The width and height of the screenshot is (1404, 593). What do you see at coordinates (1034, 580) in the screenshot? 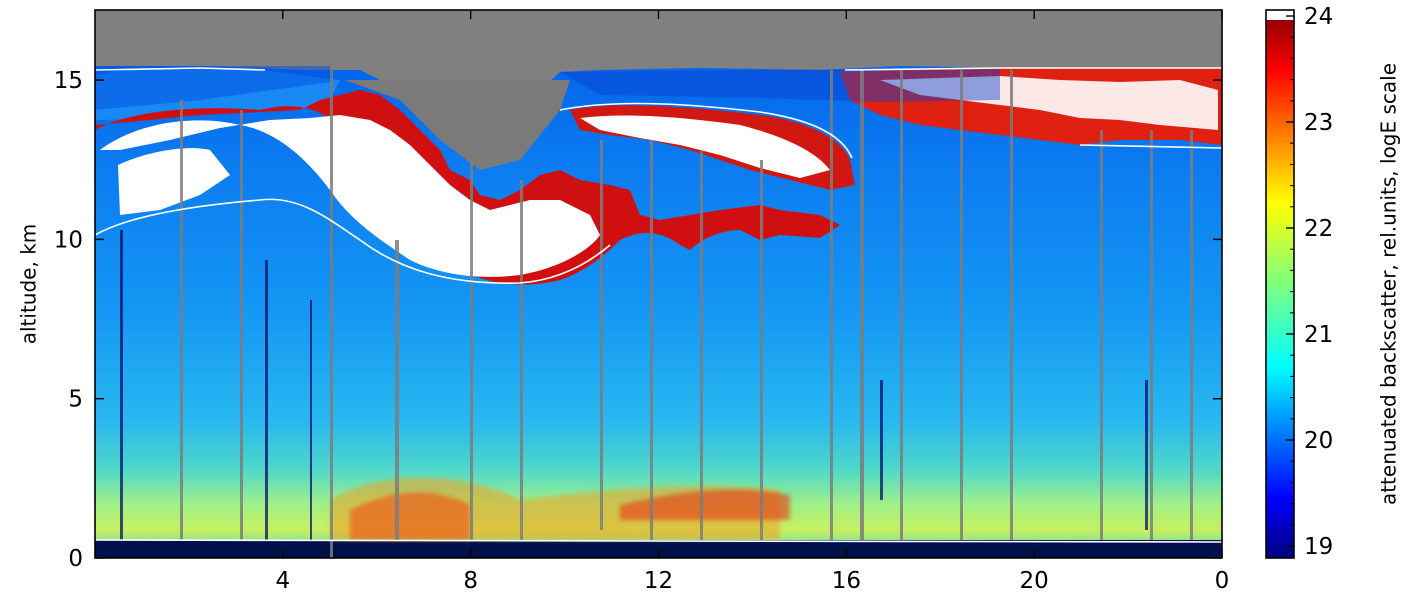
I see `x-tick-label: 20` at bounding box center [1034, 580].